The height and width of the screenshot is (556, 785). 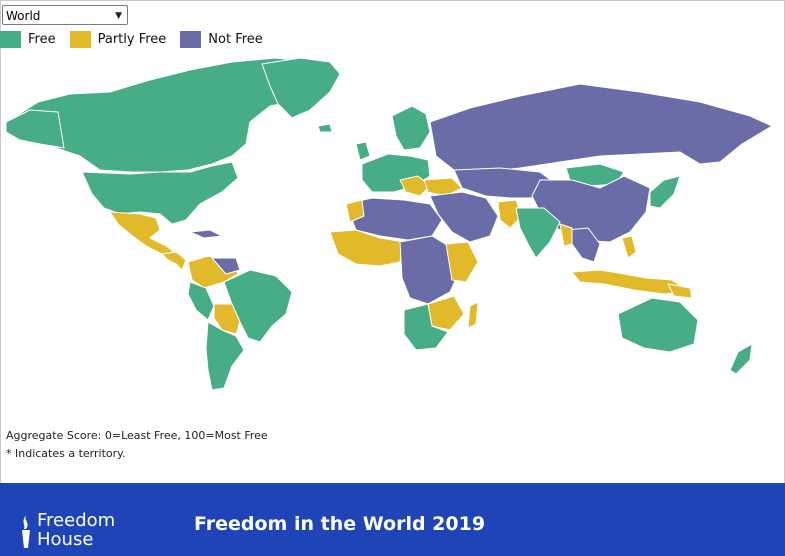 What do you see at coordinates (206, 234) in the screenshot?
I see `country-cuba` at bounding box center [206, 234].